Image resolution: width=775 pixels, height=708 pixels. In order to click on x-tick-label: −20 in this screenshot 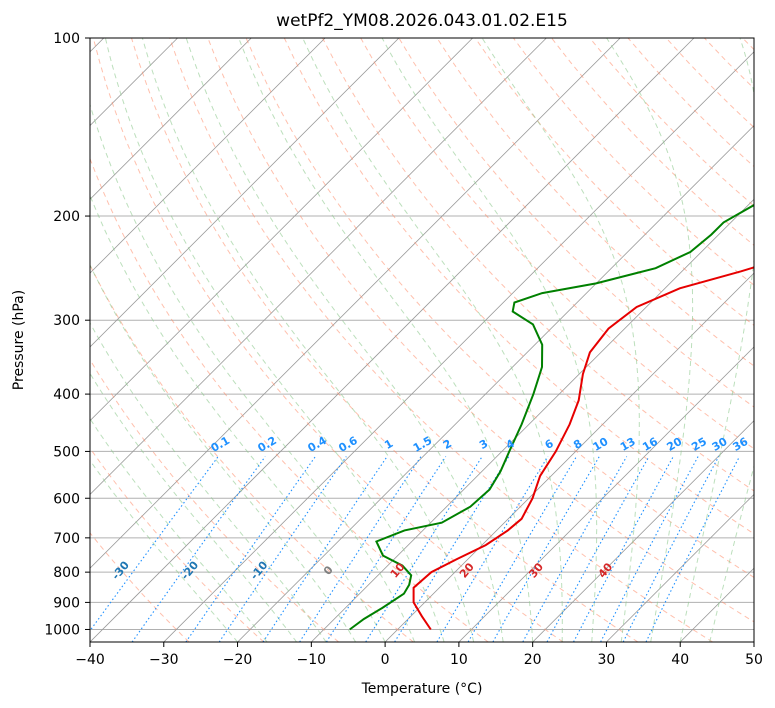, I will do `click(238, 660)`.